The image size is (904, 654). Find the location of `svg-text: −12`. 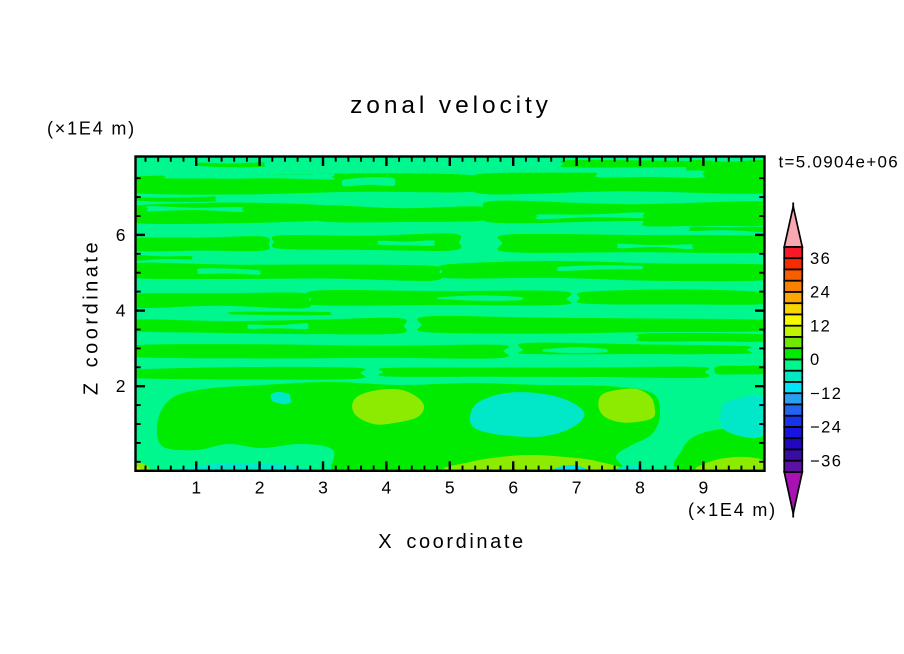

svg-text: −12 is located at coordinates (826, 394).